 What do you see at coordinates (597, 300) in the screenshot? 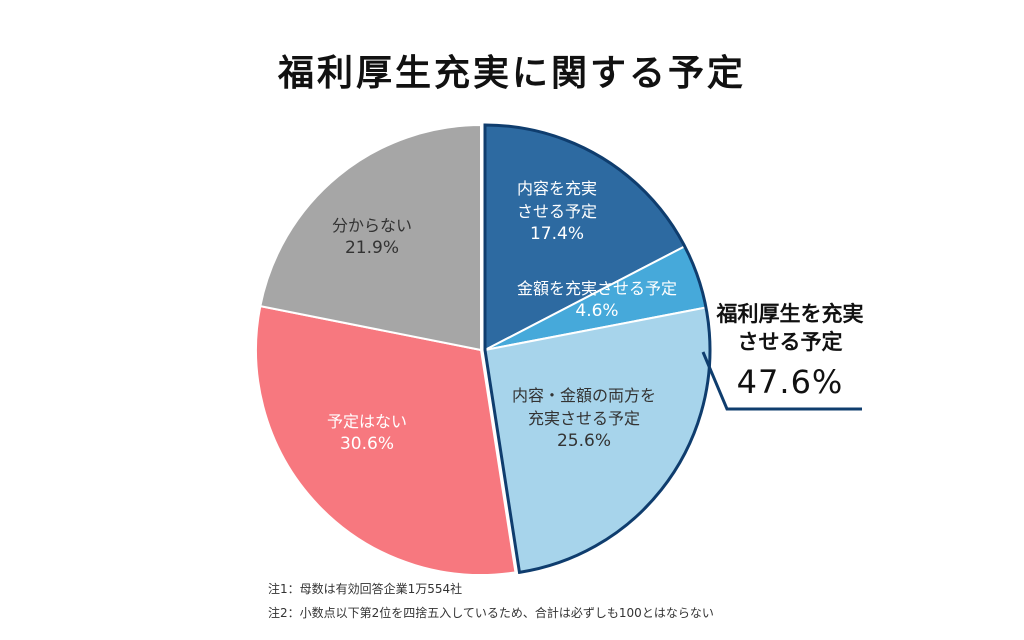
I see `slice-label-1: 金額を充実させる予定 4.6%` at bounding box center [597, 300].